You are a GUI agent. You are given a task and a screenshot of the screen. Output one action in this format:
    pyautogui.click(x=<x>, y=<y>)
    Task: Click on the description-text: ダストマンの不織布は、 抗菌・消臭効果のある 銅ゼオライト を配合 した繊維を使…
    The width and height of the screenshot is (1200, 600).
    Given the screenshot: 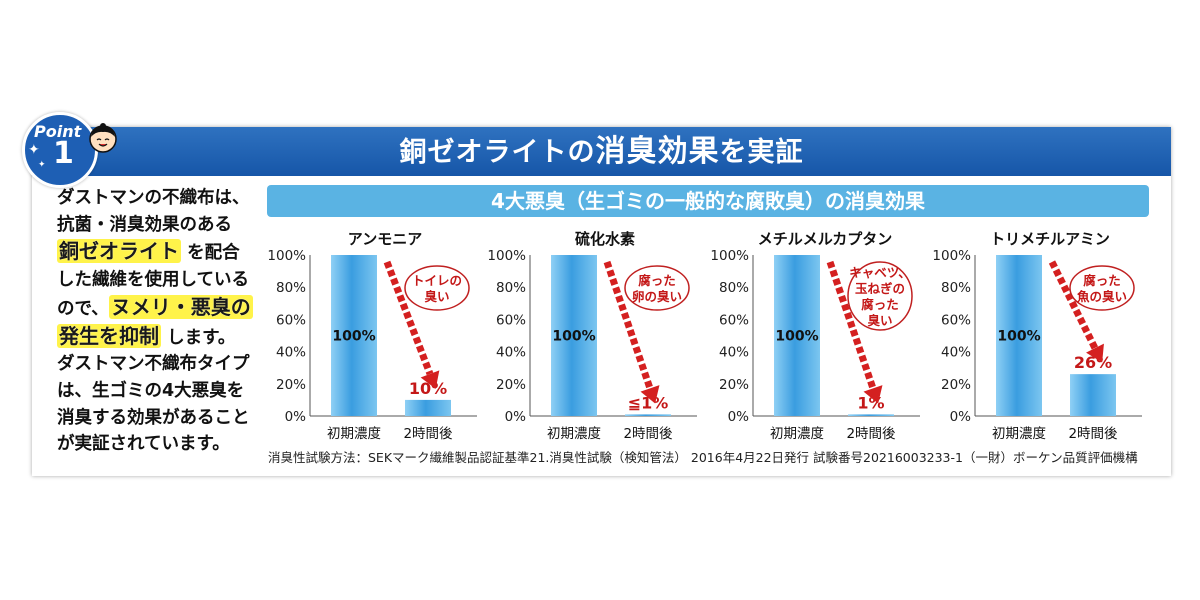 What is the action you would take?
    pyautogui.click(x=162, y=321)
    